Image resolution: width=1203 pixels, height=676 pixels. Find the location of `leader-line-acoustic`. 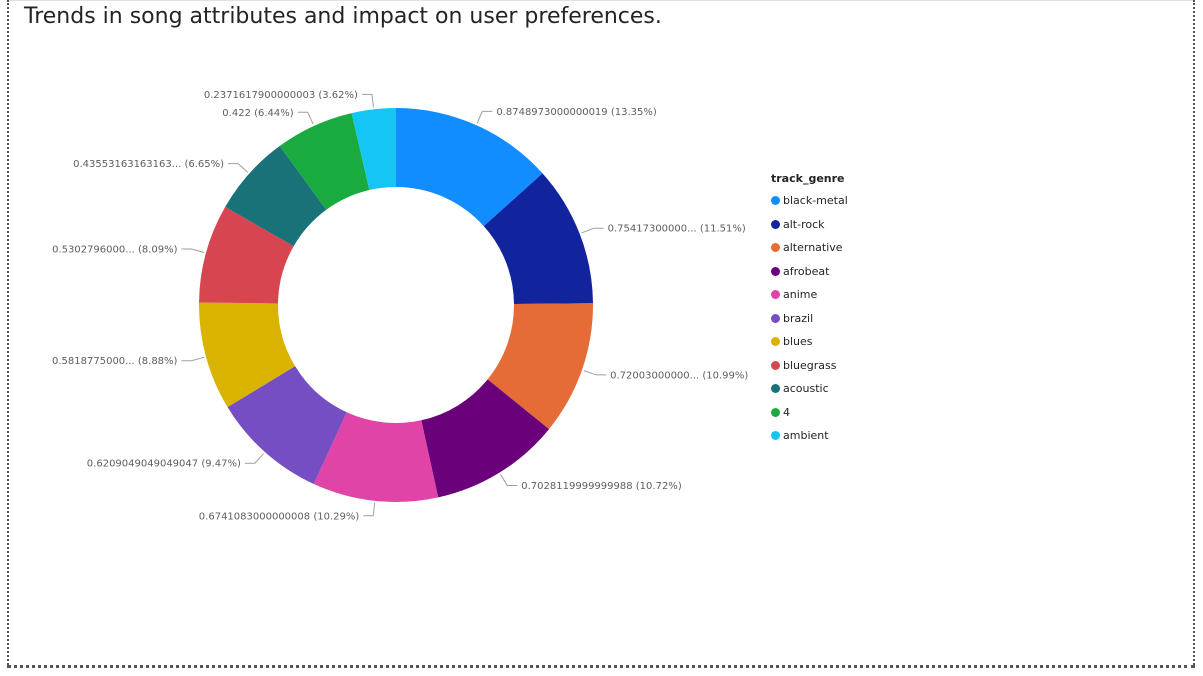

leader-line-acoustic is located at coordinates (238, 168).